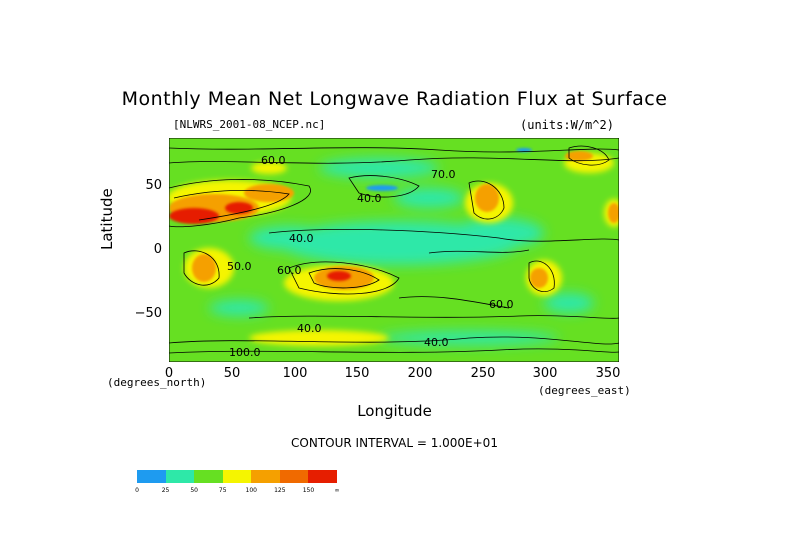 The image size is (789, 558). Describe the element at coordinates (245, 352) in the screenshot. I see `contour-label: 100.0` at that location.